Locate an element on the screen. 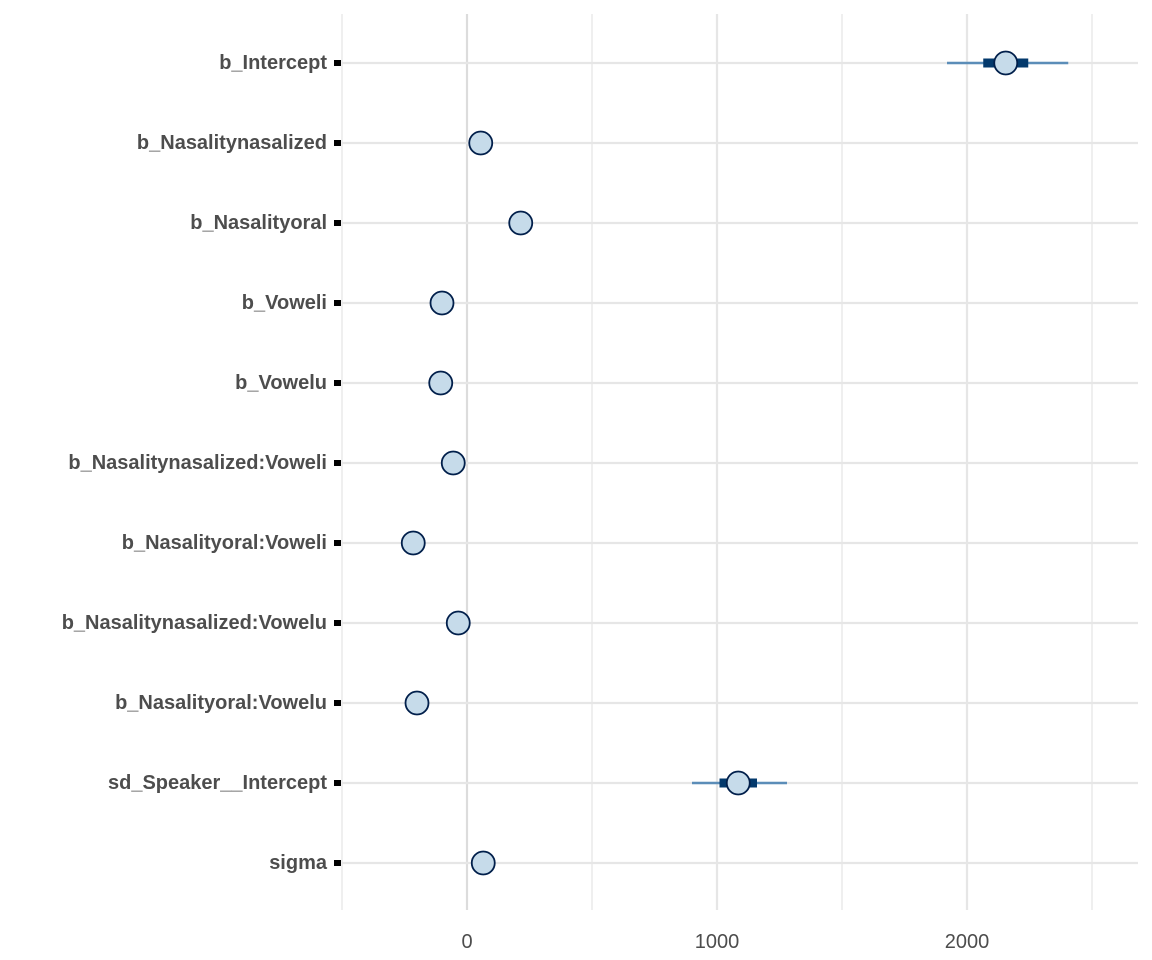 The image size is (1152, 960). x-axis-labels: 0 1000 2000 is located at coordinates (725, 942).